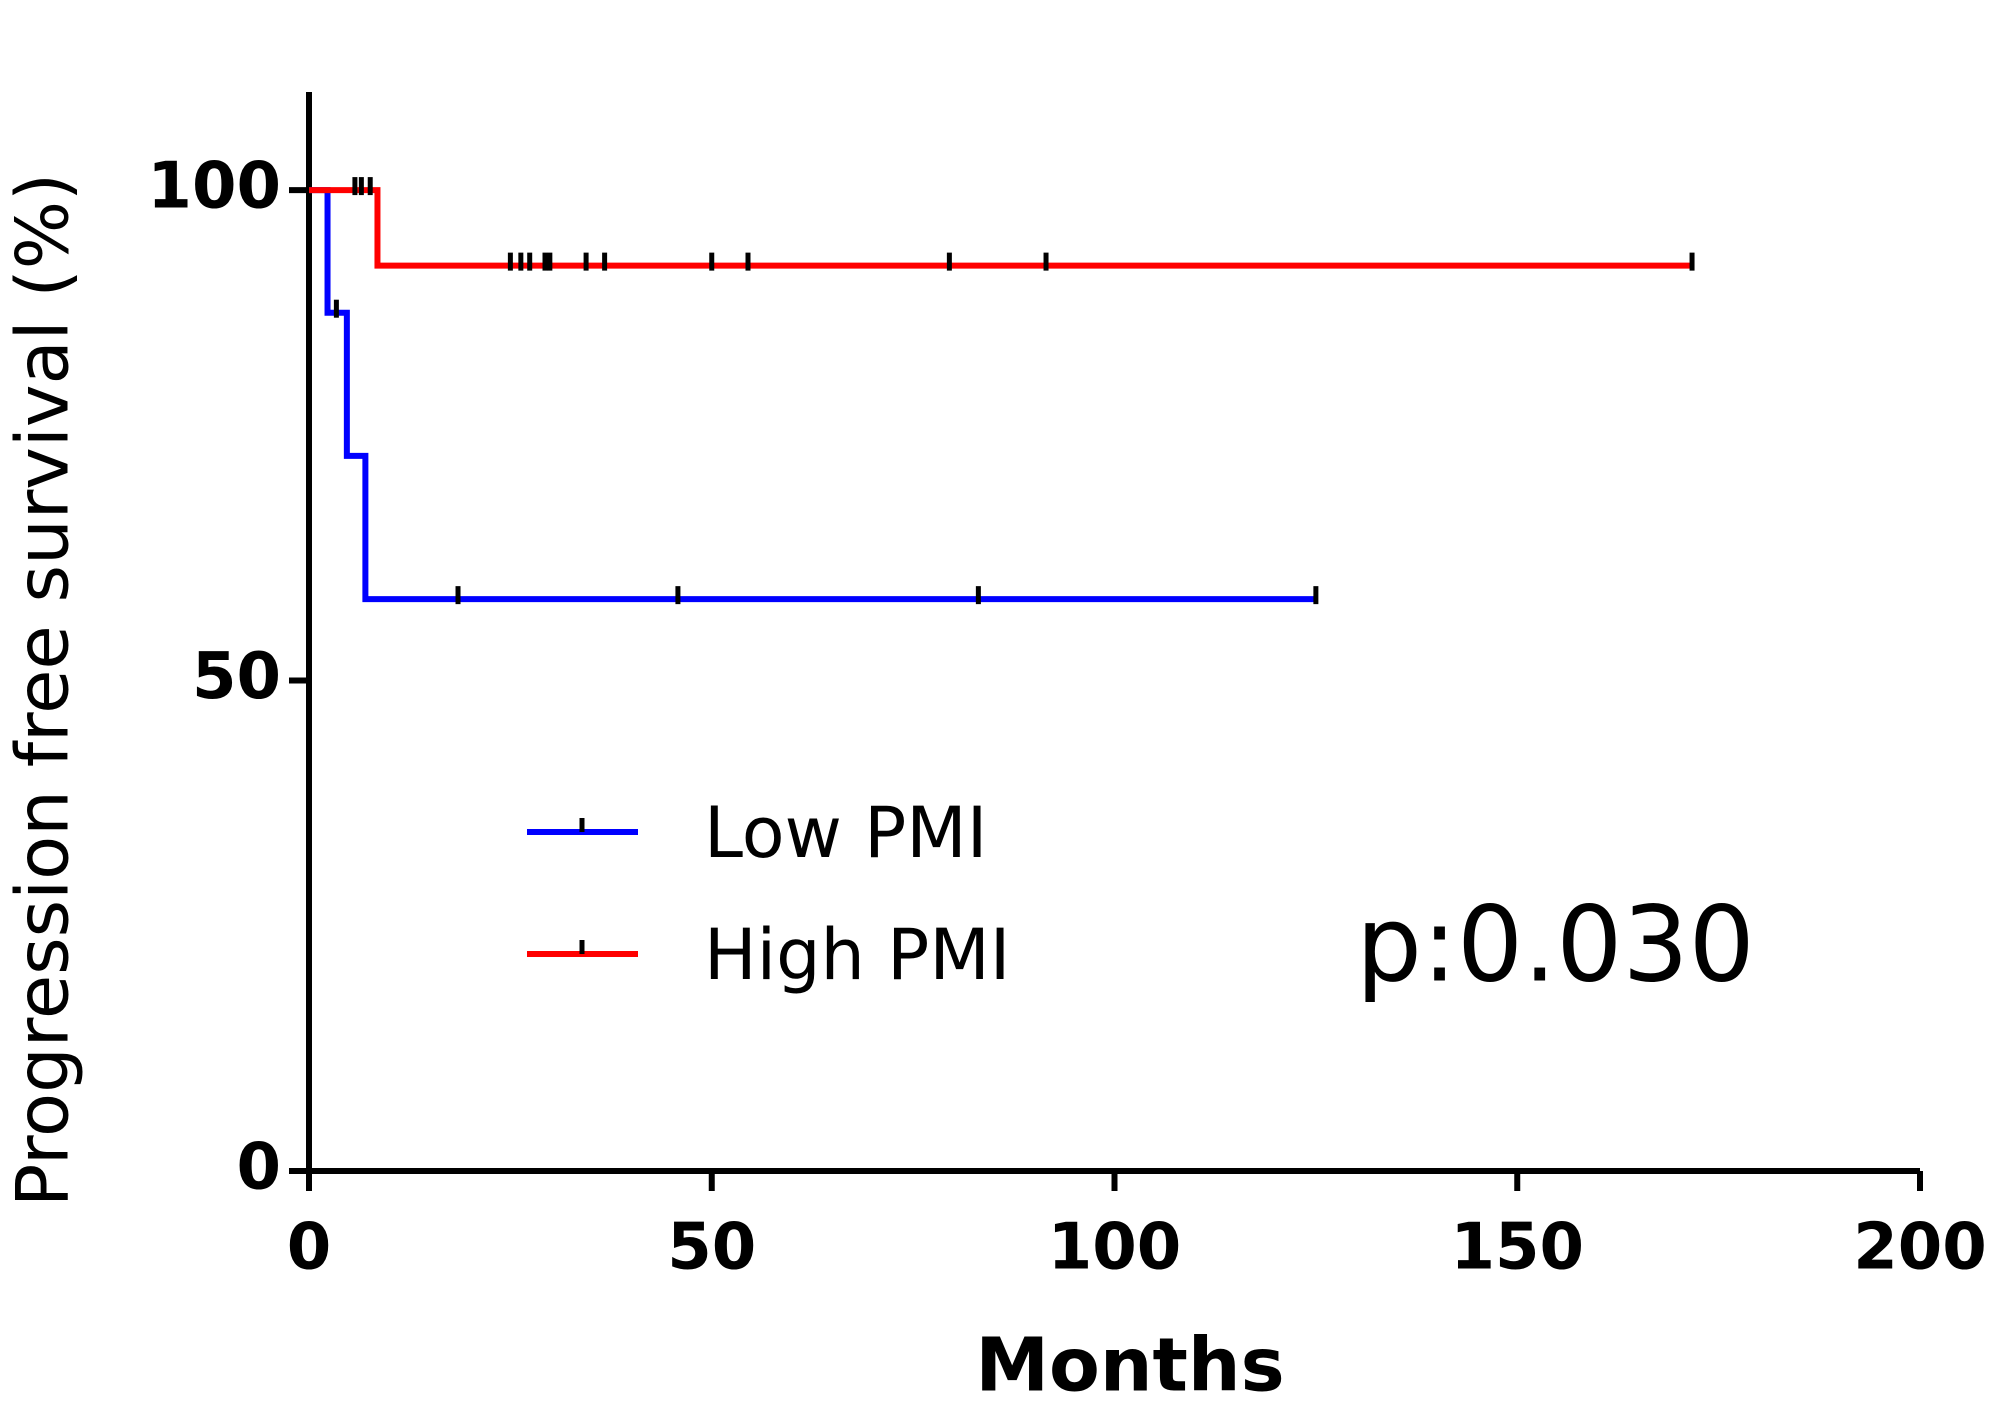 This screenshot has height=1420, width=2000. What do you see at coordinates (857, 955) in the screenshot?
I see `legend-label: High PMI` at bounding box center [857, 955].